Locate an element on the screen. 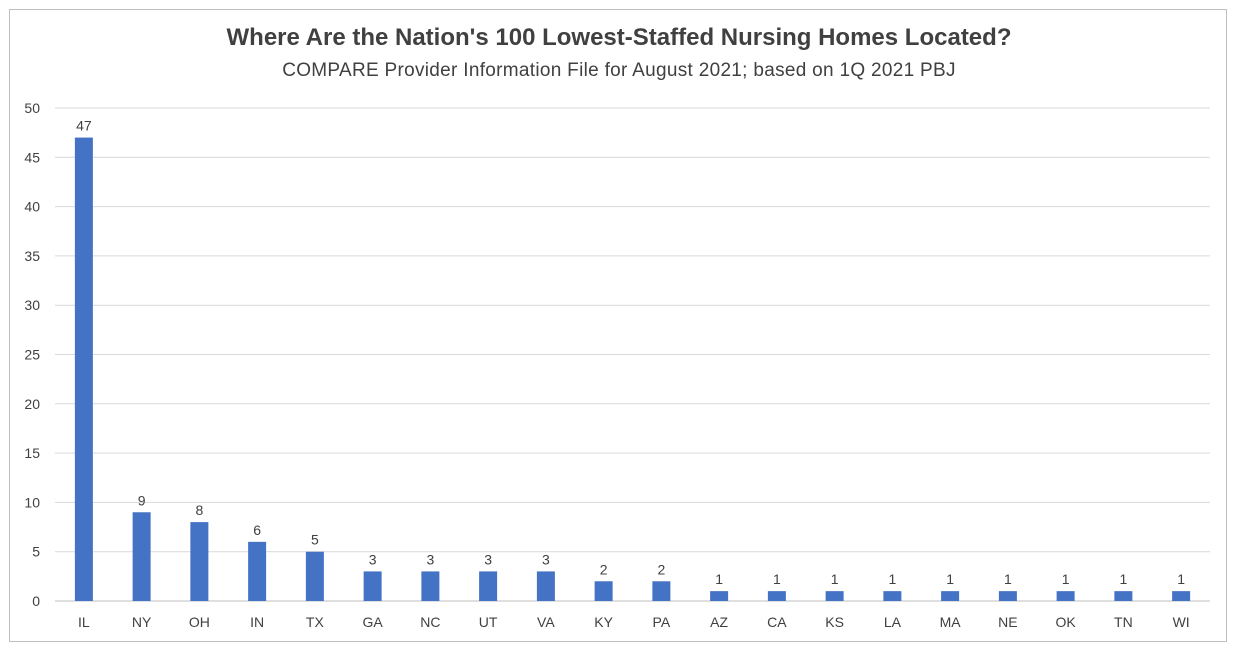 The width and height of the screenshot is (1238, 653). data-label: 47 is located at coordinates (84, 126).